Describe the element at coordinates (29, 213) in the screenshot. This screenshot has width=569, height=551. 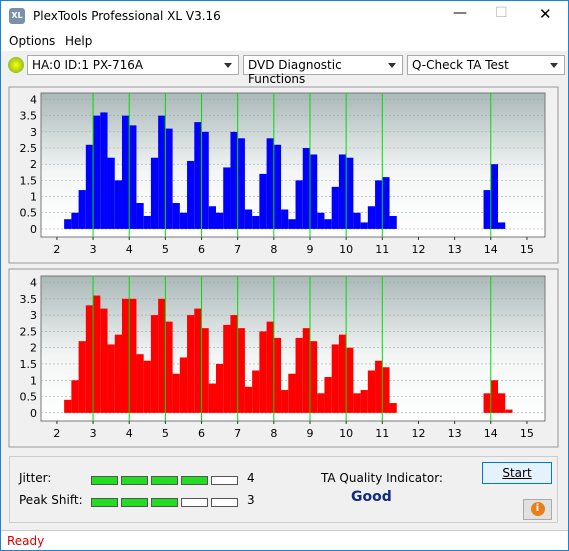
I see `y-tick-label: 0.5` at that location.